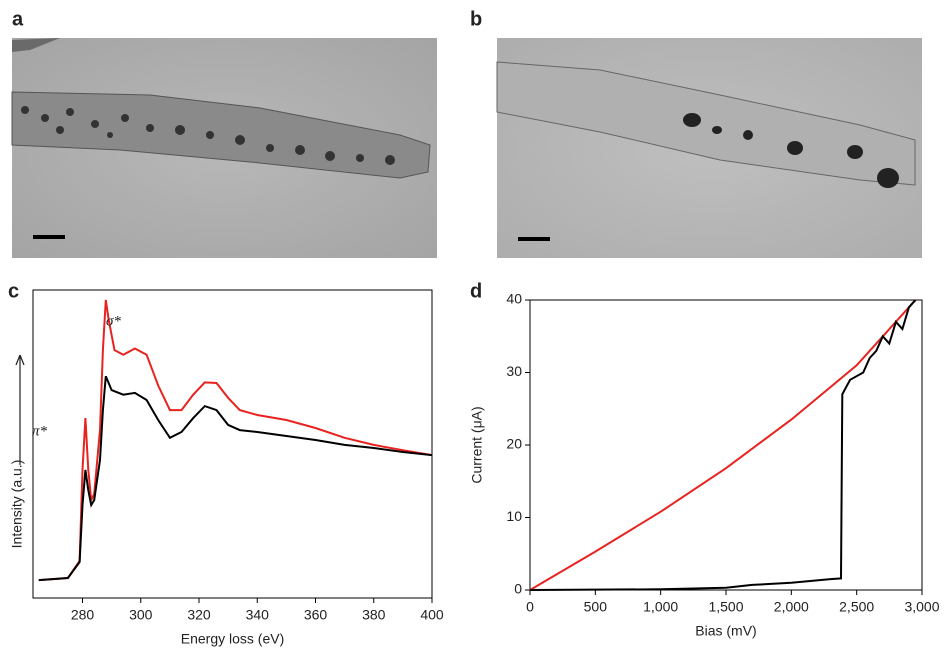  What do you see at coordinates (477, 444) in the screenshot?
I see `y-axis-label: Current (μA)` at bounding box center [477, 444].